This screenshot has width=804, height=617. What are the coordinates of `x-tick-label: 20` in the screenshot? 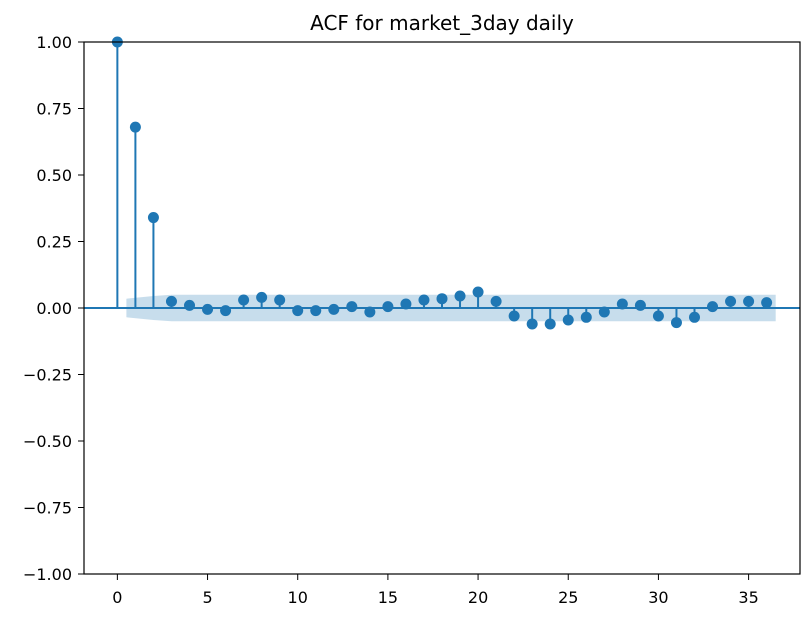 It's located at (478, 597).